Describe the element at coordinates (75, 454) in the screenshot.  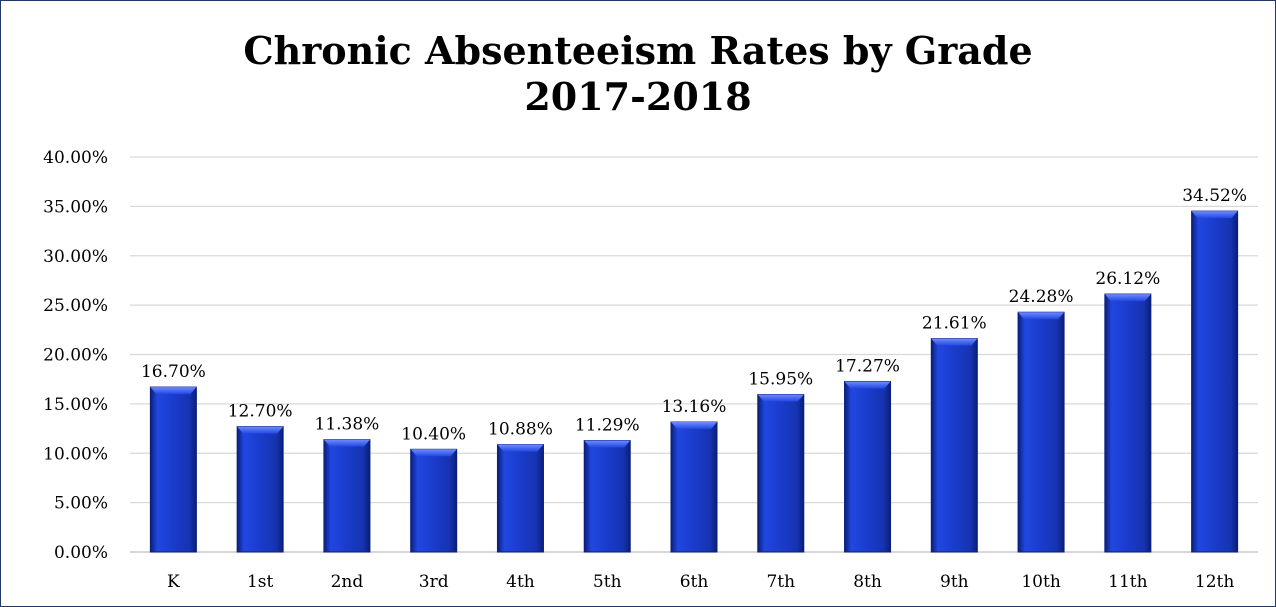
I see `y-tick-label: 10.00%` at that location.